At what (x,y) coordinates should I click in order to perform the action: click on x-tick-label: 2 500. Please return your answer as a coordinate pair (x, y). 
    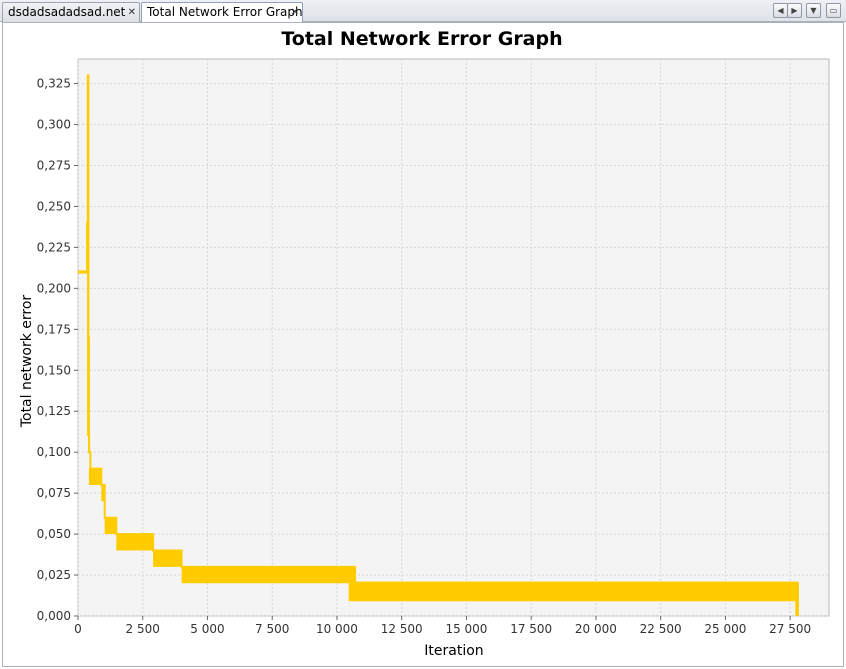
    Looking at the image, I should click on (143, 629).